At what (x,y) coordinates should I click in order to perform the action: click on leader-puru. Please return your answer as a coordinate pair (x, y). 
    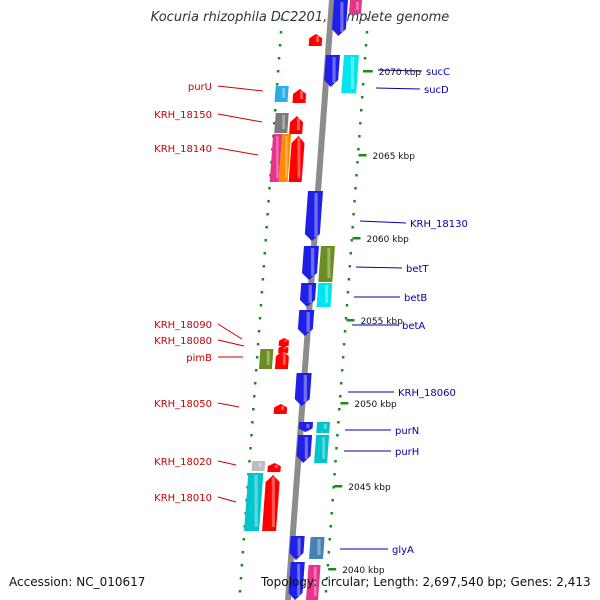
    Looking at the image, I should click on (240, 88).